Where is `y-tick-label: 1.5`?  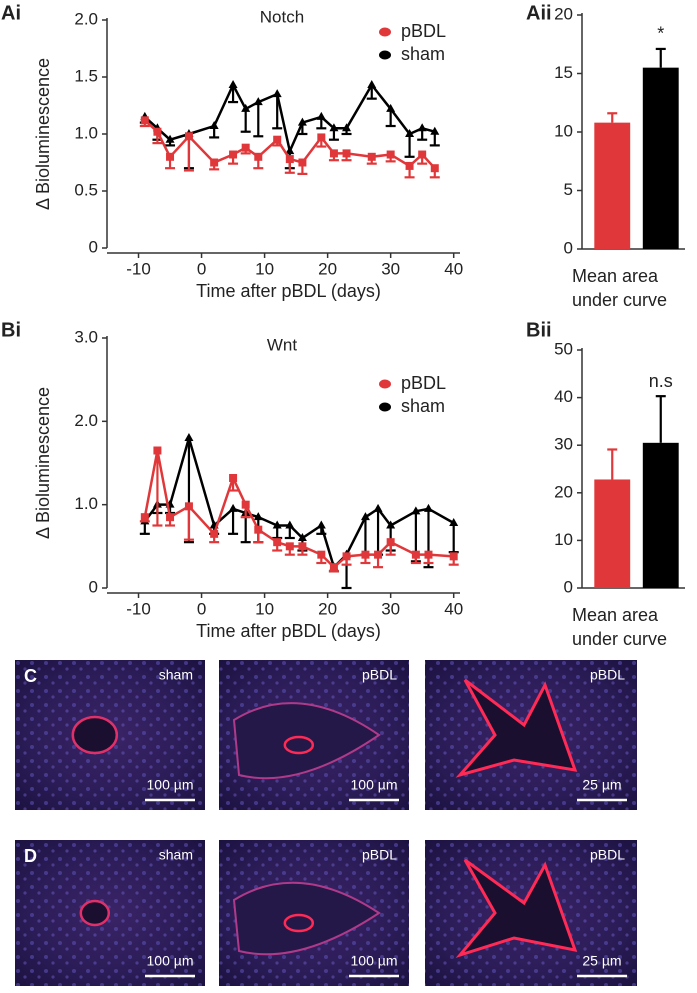
y-tick-label: 1.5 is located at coordinates (86, 75).